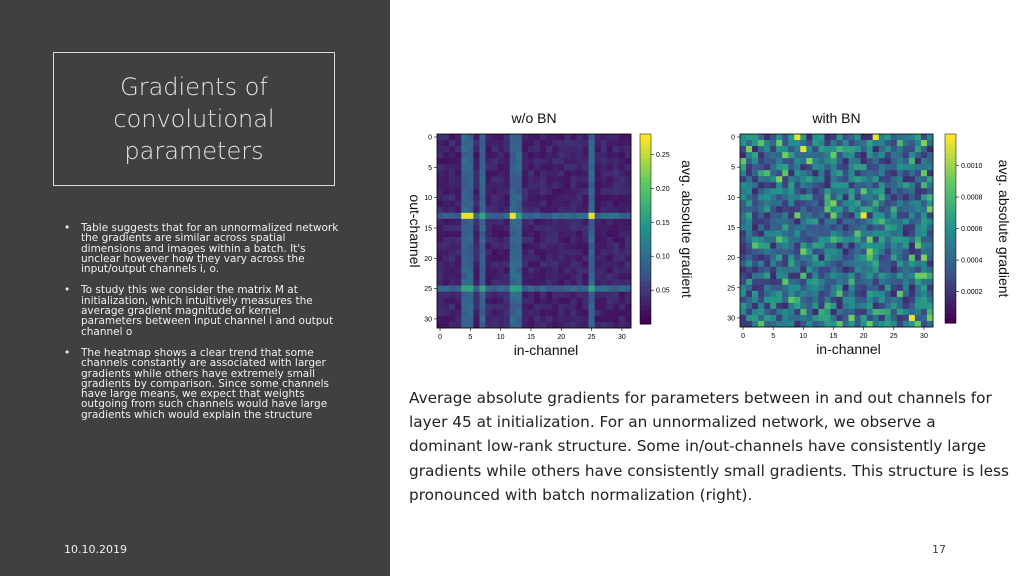  I want to click on y-tick-label: 20, so click(428, 259).